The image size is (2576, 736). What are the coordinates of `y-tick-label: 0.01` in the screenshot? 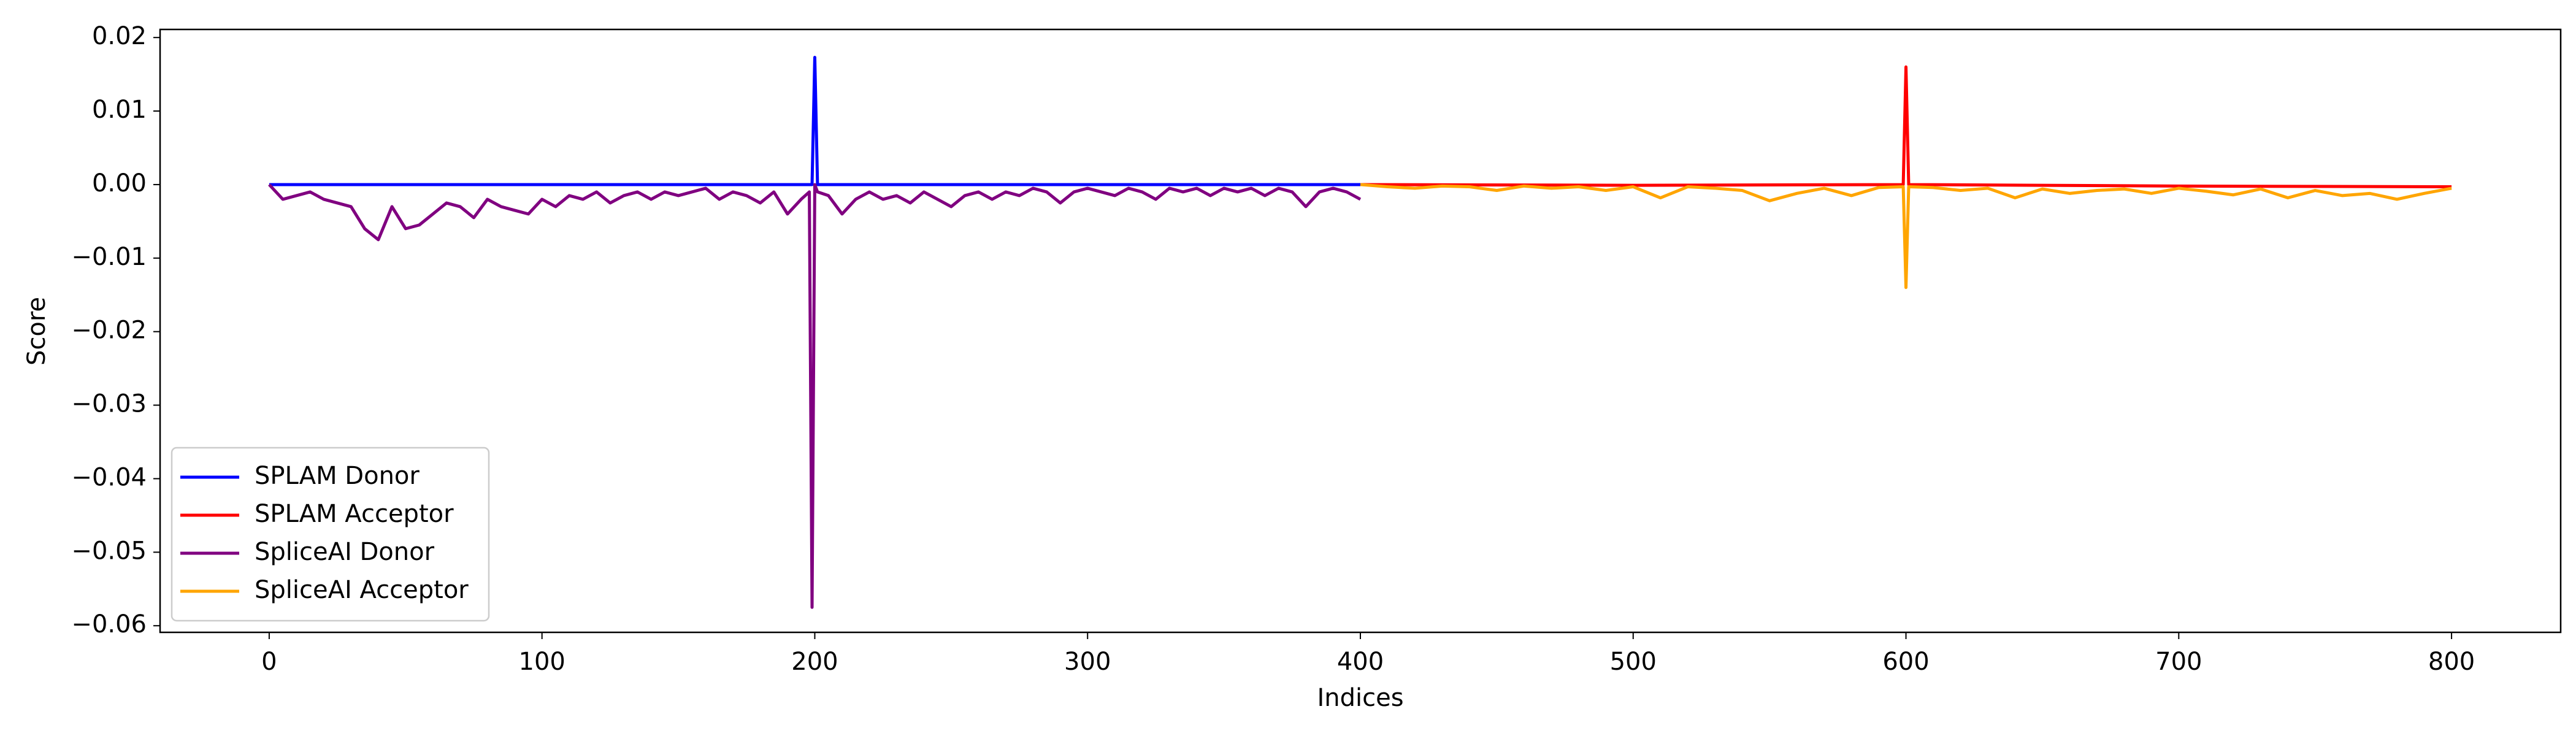 It's located at (119, 110).